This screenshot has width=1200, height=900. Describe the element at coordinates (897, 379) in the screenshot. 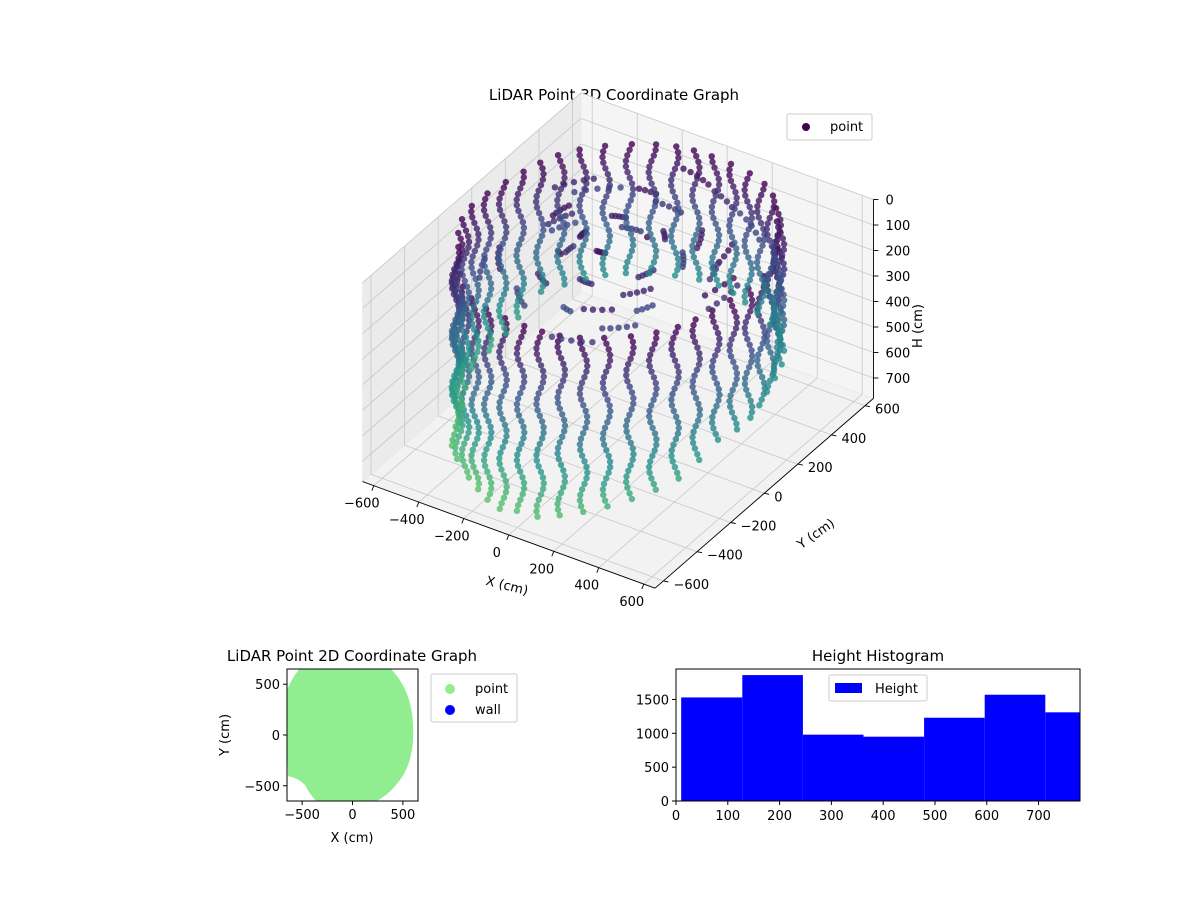

I see `z-tick-label: 700` at that location.